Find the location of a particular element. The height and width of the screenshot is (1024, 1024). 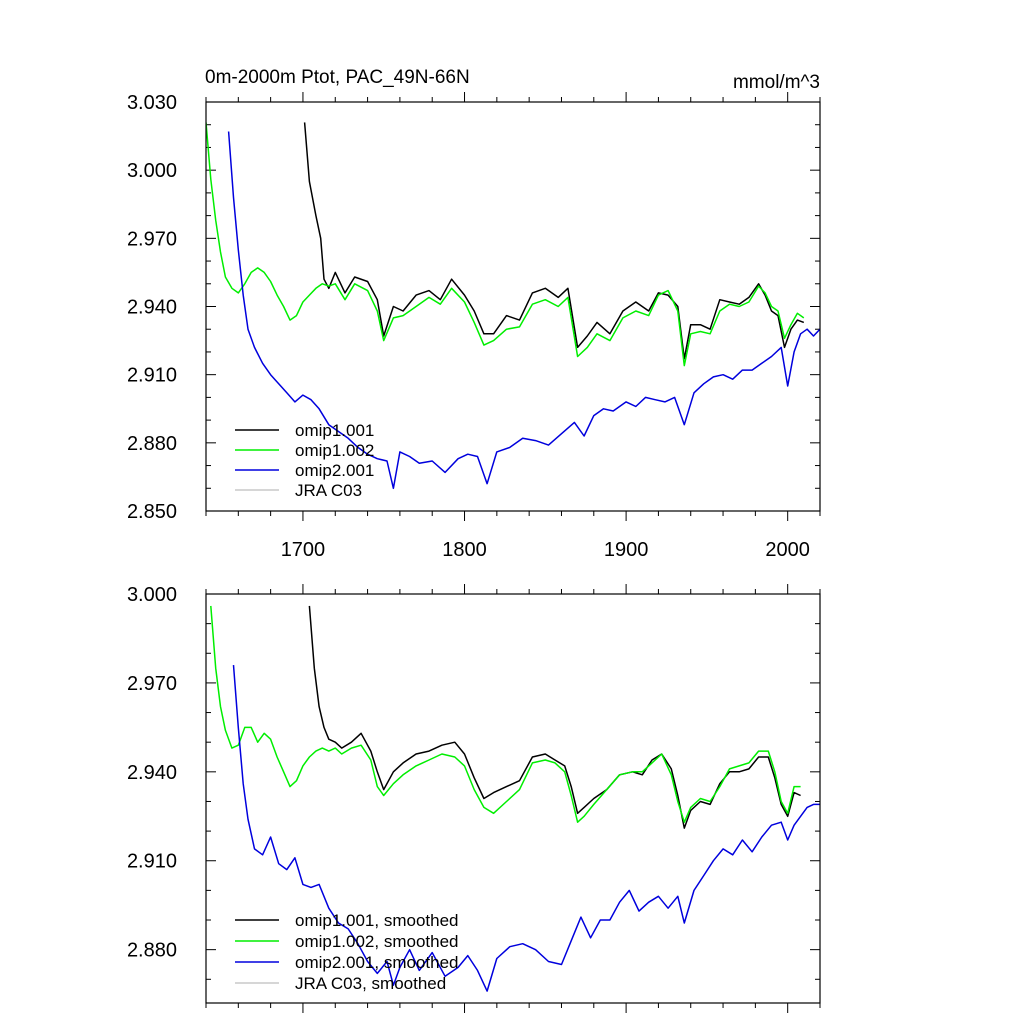

legend-label: omip1.001, smoothed is located at coordinates (377, 920).